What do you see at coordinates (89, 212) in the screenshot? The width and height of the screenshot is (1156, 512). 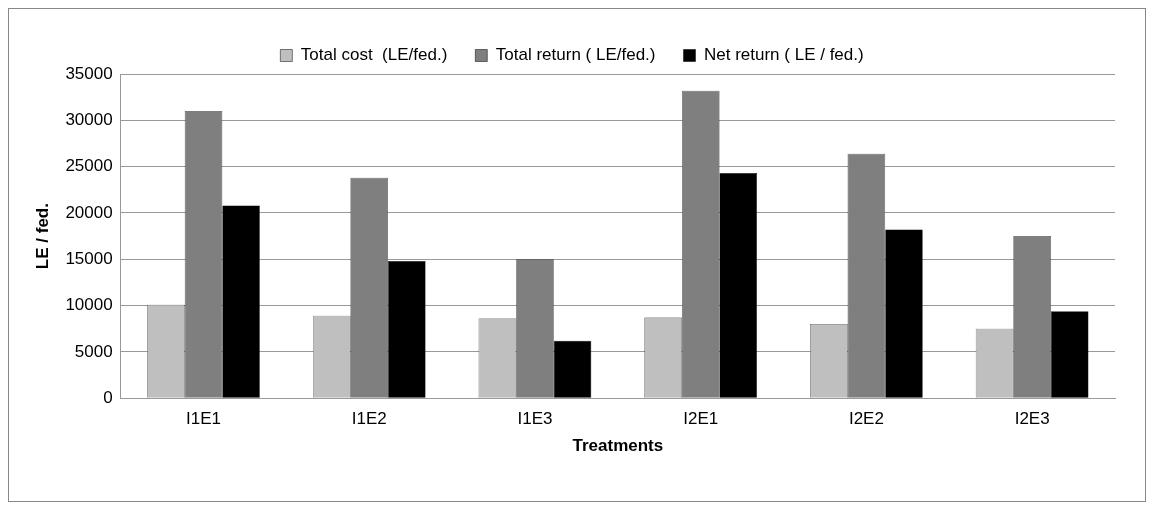 I see `y-tick-label: 20000` at bounding box center [89, 212].